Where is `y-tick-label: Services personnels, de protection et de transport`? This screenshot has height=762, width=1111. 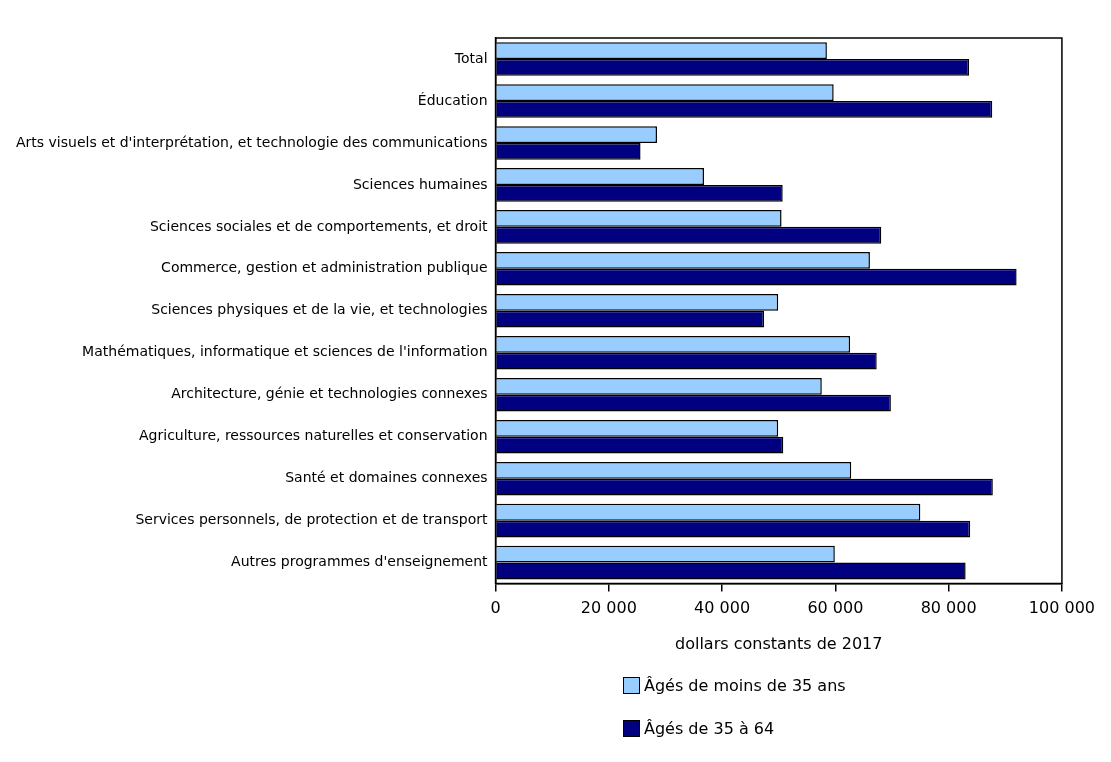 y-tick-label: Services personnels, de protection et de transport is located at coordinates (312, 519).